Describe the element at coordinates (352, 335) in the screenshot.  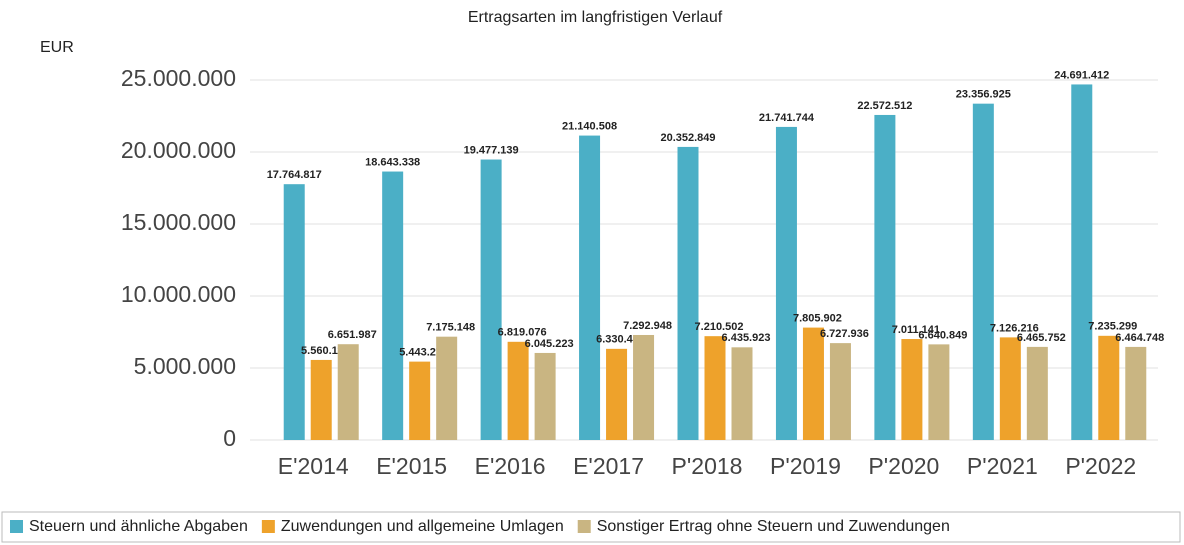
I see `data-label: 6.651.987` at that location.